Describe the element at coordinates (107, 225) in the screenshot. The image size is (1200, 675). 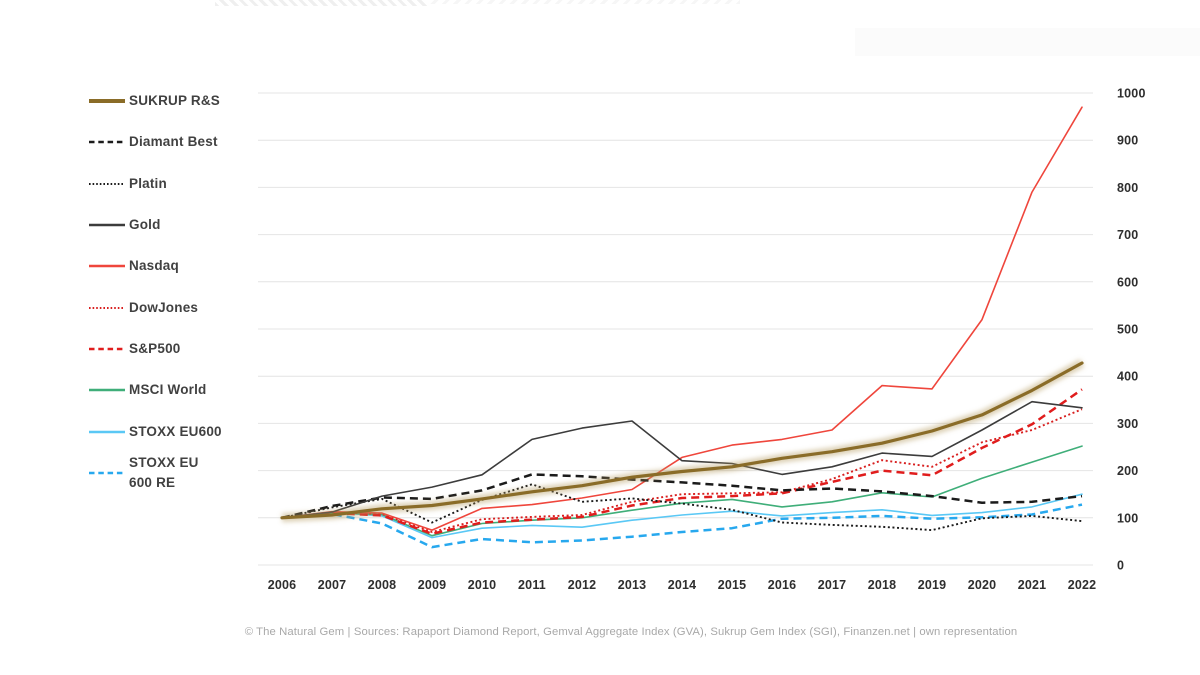
I see `gold-line-swatch-icon` at that location.